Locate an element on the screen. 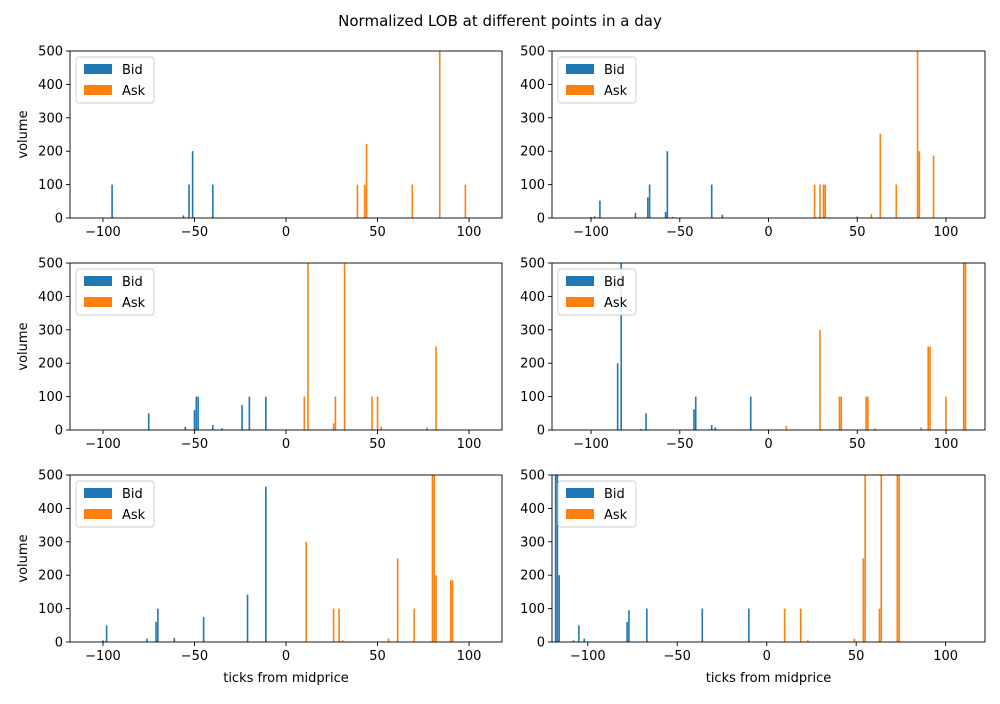 The height and width of the screenshot is (704, 1000). y-tick-label: 100 is located at coordinates (532, 609).